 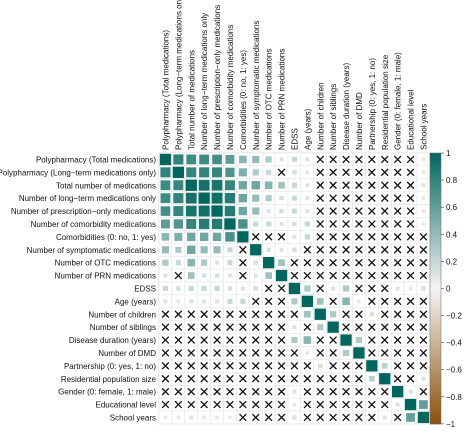 What do you see at coordinates (294, 139) in the screenshot?
I see `column-label: EDSS` at bounding box center [294, 139].